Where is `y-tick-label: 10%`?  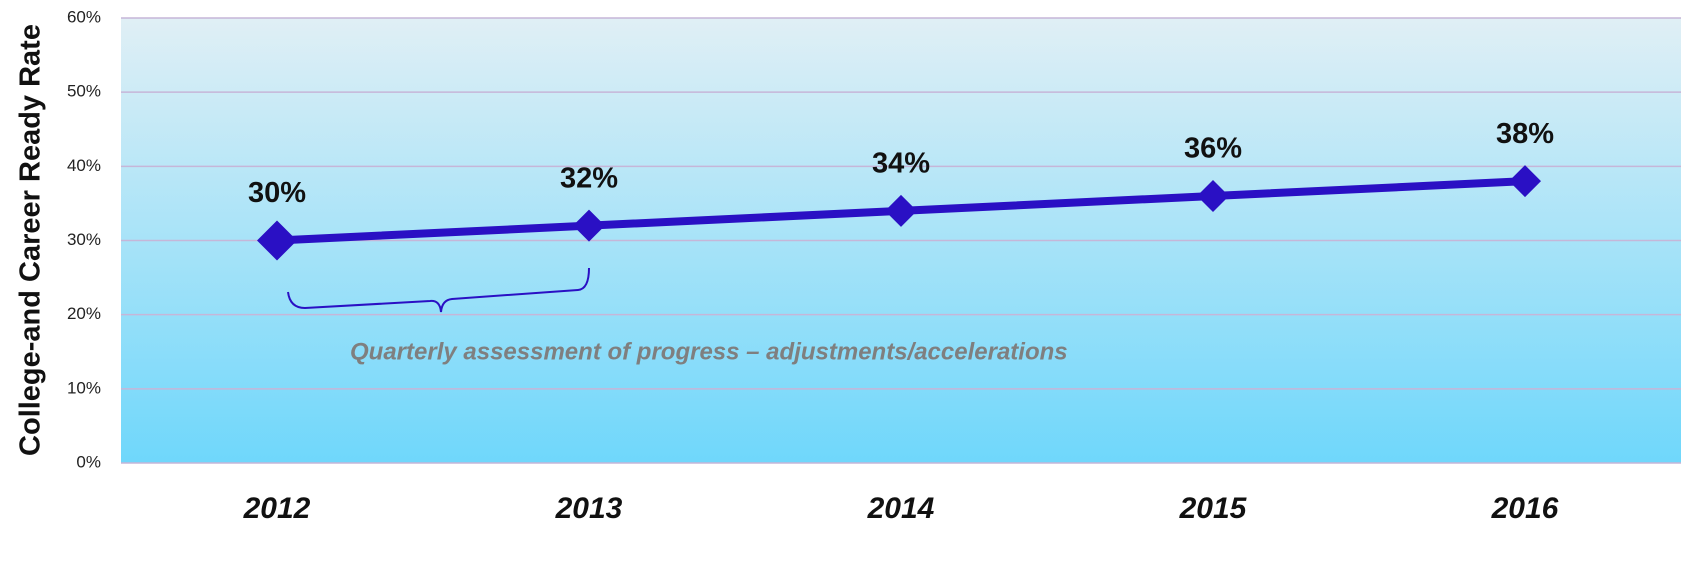 y-tick-label: 10% is located at coordinates (84, 387).